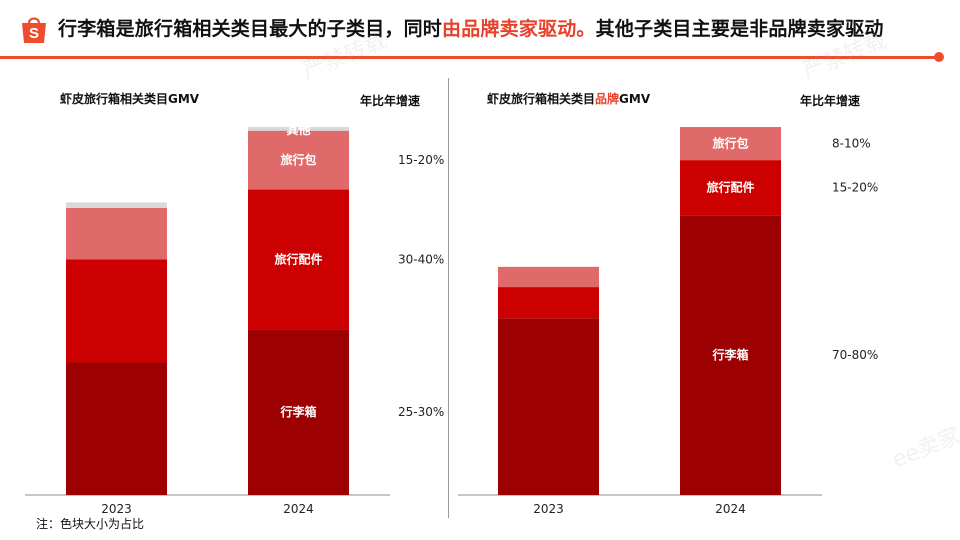 This screenshot has height=540, width=960. What do you see at coordinates (250, 29) in the screenshot?
I see `title-prefix: 行李箱是旅行箱相关类目最大的子类目，同时` at bounding box center [250, 29].